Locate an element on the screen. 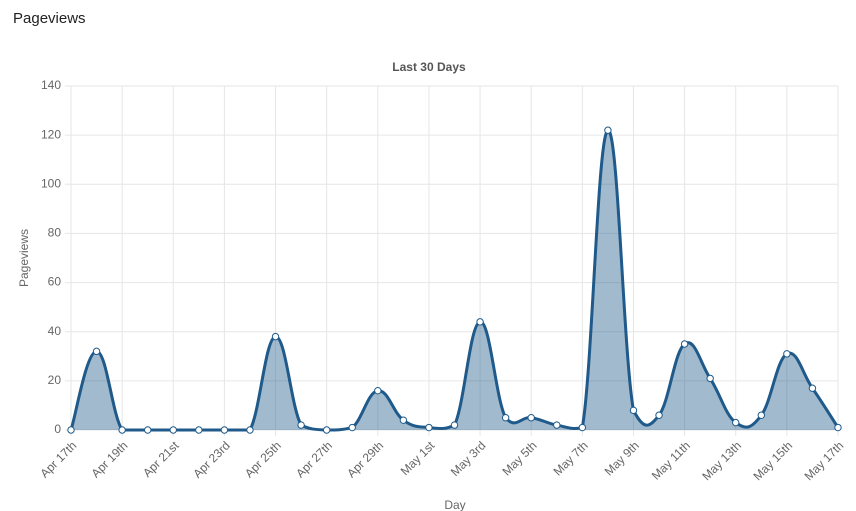 The width and height of the screenshot is (856, 511). y-tick-label: 40 is located at coordinates (55, 331).